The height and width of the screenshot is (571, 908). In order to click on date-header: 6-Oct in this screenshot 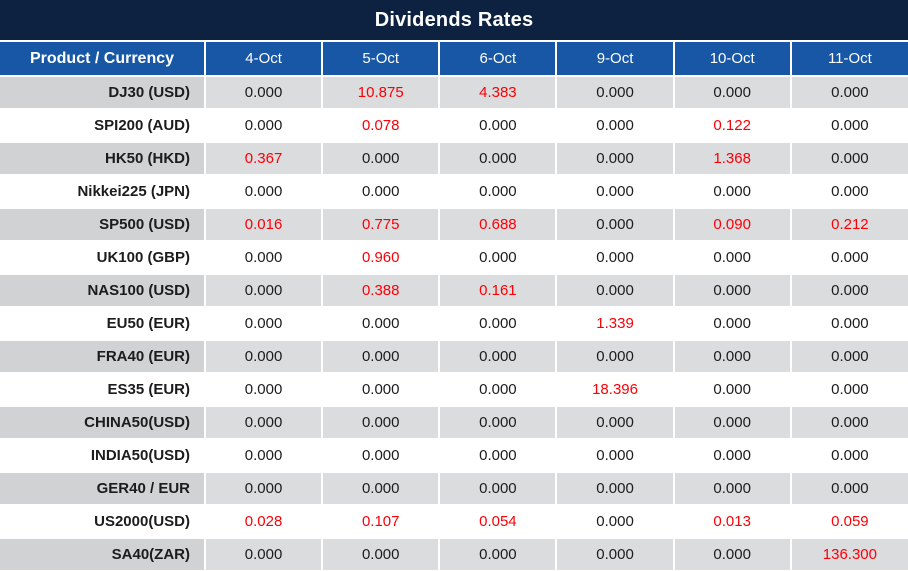, I will do `click(498, 59)`.